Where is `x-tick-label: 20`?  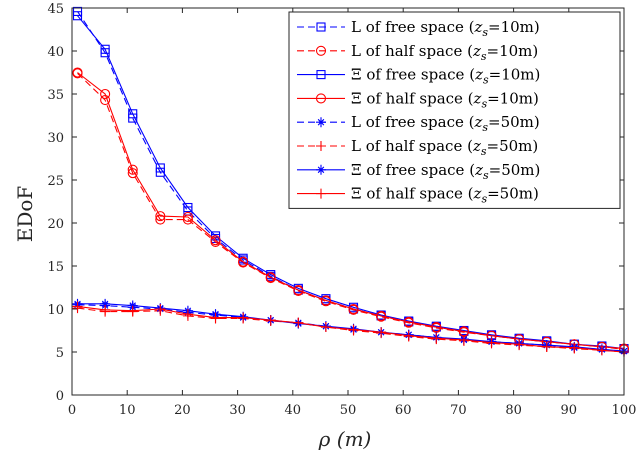
x-tick-label: 20 is located at coordinates (182, 410).